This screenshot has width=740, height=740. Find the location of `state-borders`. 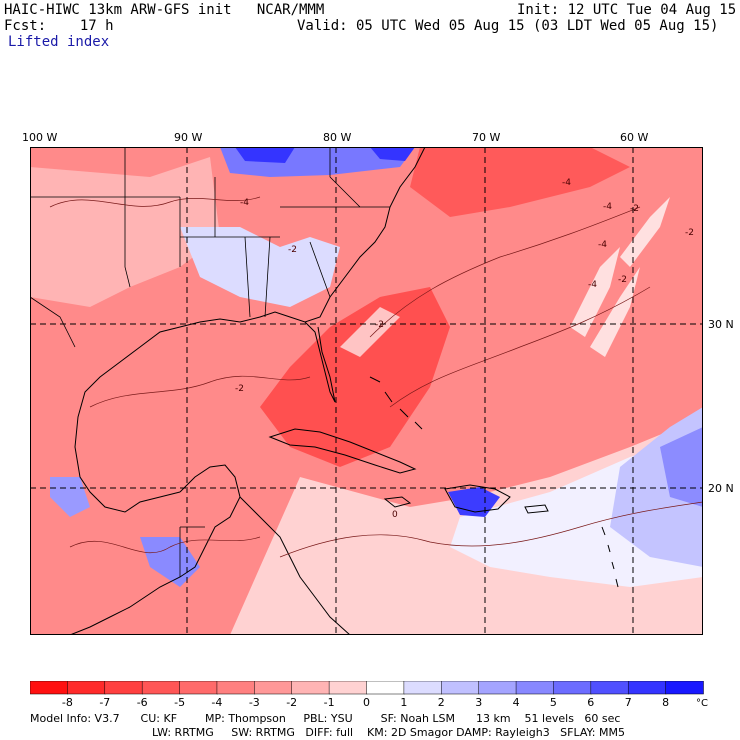

state-borders is located at coordinates (210, 232).